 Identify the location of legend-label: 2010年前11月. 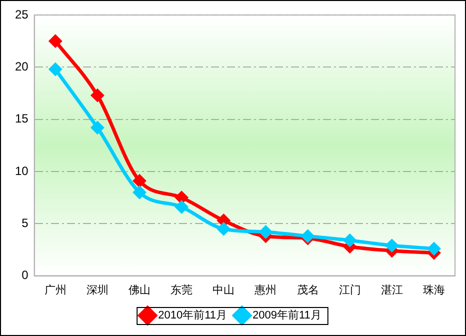
(192, 316).